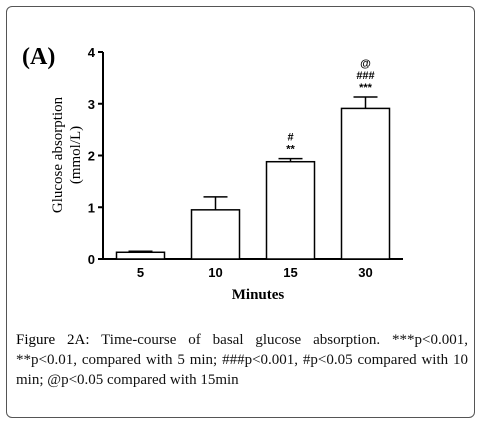  What do you see at coordinates (96, 156) in the screenshot?
I see `y-axis: 0 1 2 3 4` at bounding box center [96, 156].